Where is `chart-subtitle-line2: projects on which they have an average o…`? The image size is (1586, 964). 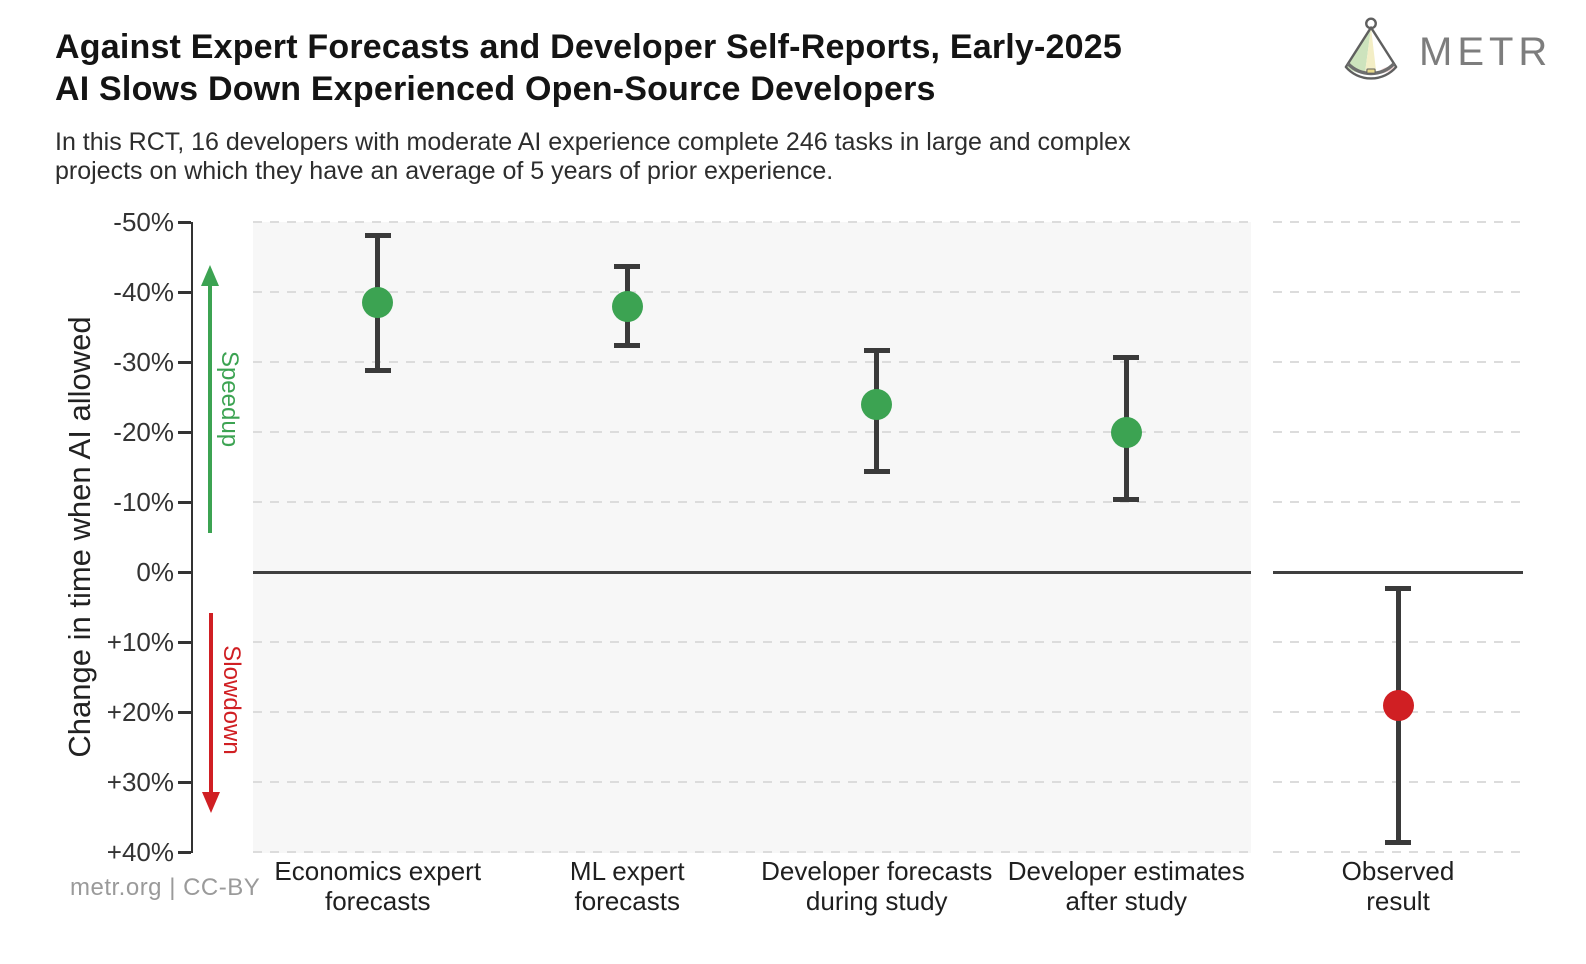 chart-subtitle-line2: projects on which they have an average o… is located at coordinates (444, 171).